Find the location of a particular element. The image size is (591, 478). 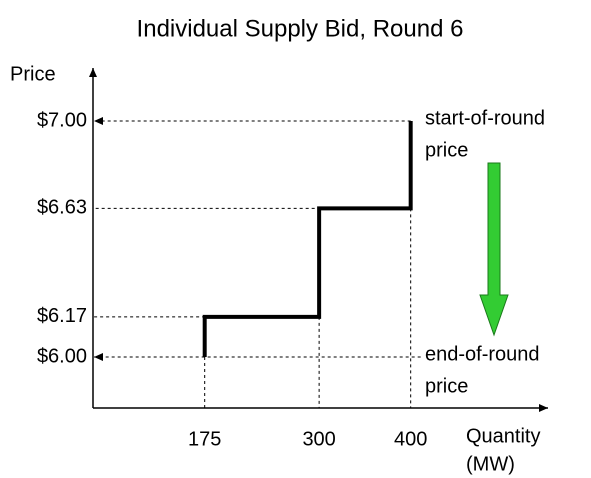

x-tick-label: 400 is located at coordinates (410, 439).